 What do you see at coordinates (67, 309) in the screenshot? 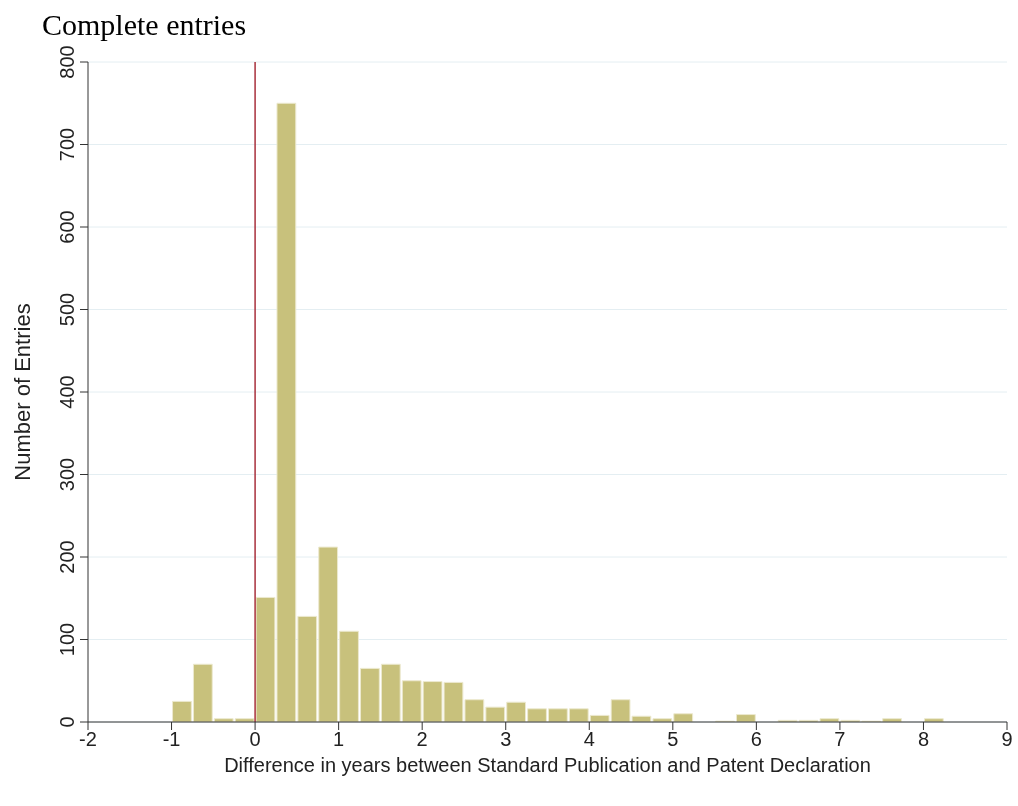
I see `y-tick-label: 500` at bounding box center [67, 309].